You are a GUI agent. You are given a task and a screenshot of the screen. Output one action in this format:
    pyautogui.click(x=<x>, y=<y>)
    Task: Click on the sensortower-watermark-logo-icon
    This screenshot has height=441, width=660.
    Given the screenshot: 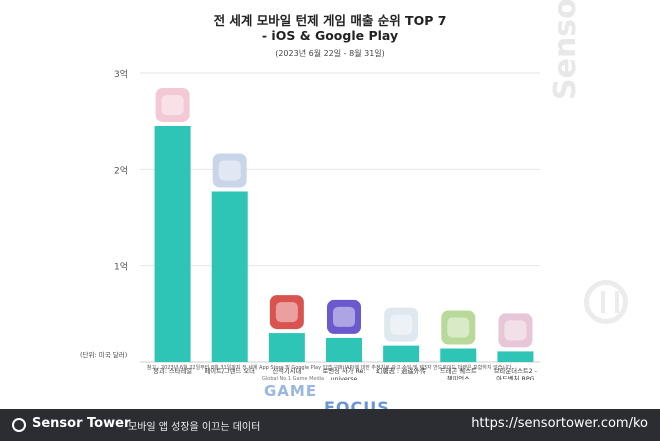 What is the action you would take?
    pyautogui.click(x=606, y=302)
    